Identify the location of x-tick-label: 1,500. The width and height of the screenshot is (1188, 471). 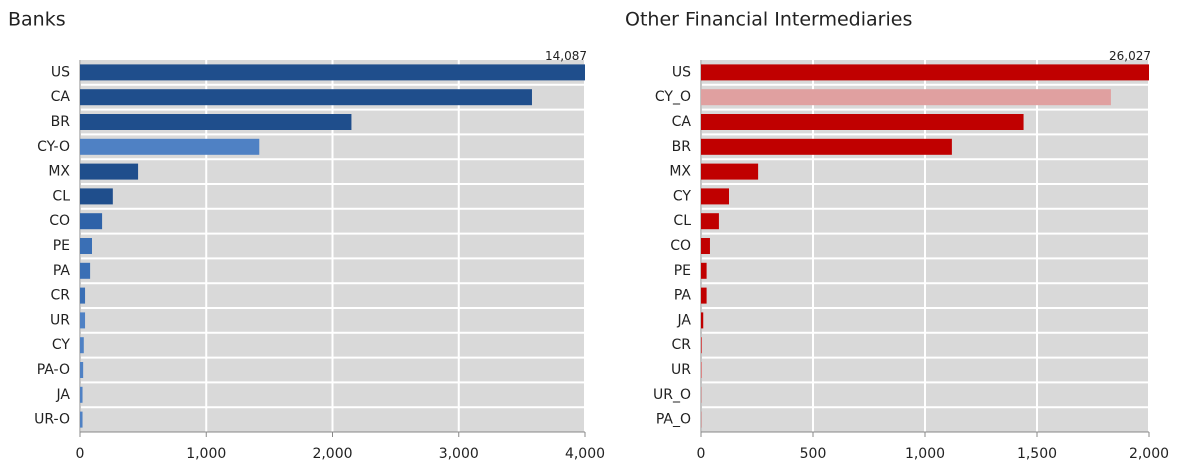
(1037, 454).